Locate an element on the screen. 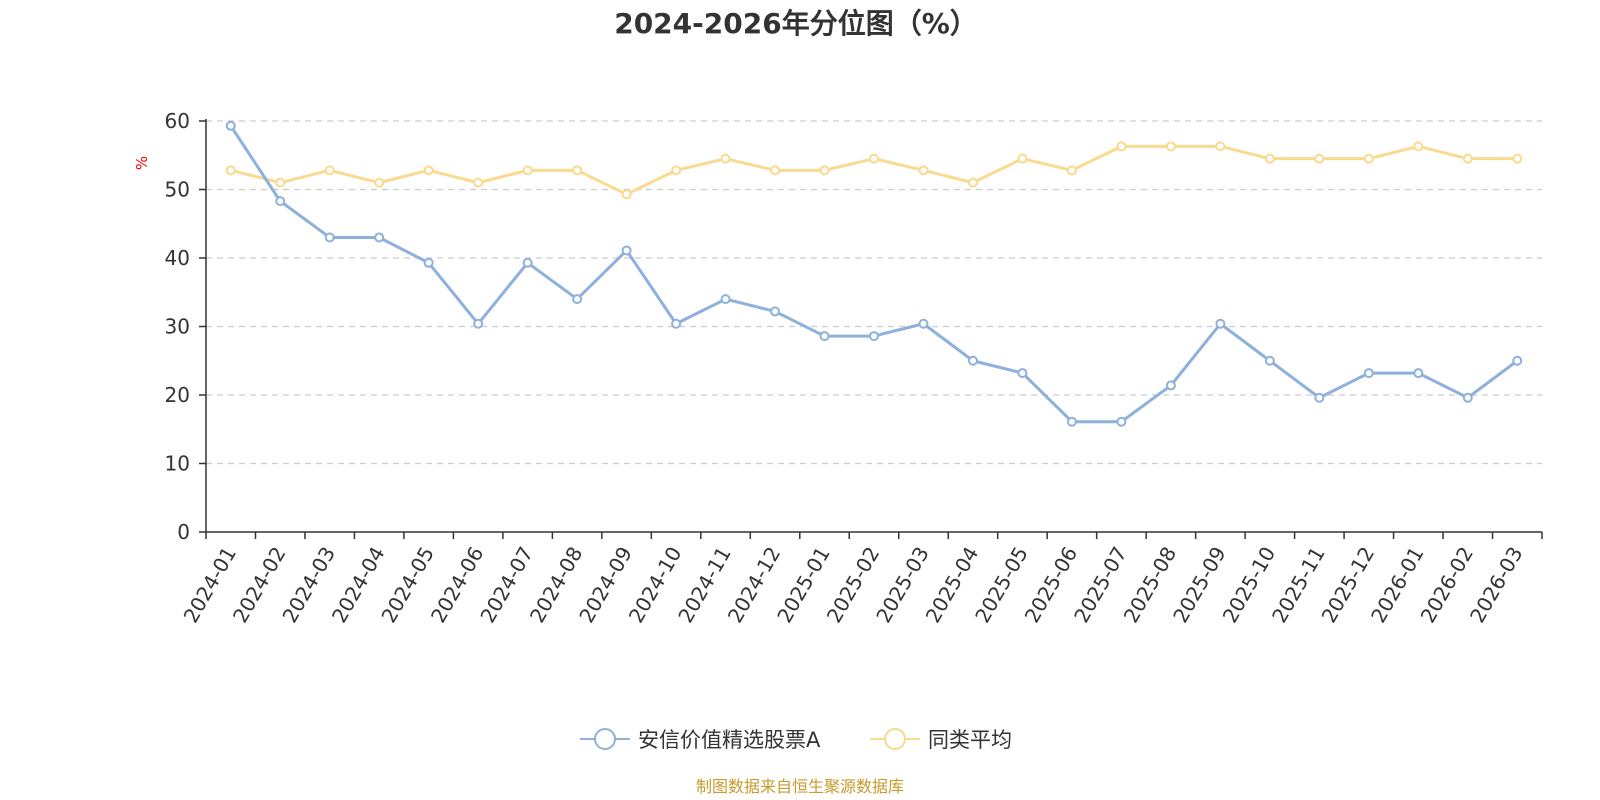 This screenshot has height=800, width=1600. legend-item-1: 同类平均 is located at coordinates (941, 740).